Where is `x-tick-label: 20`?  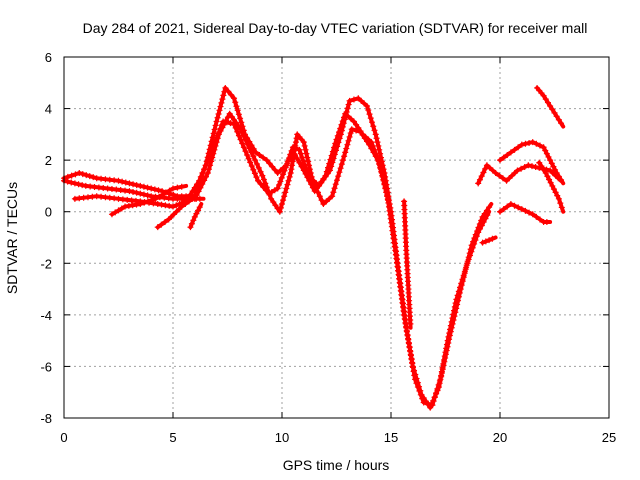
x-tick-label: 20 is located at coordinates (500, 437).